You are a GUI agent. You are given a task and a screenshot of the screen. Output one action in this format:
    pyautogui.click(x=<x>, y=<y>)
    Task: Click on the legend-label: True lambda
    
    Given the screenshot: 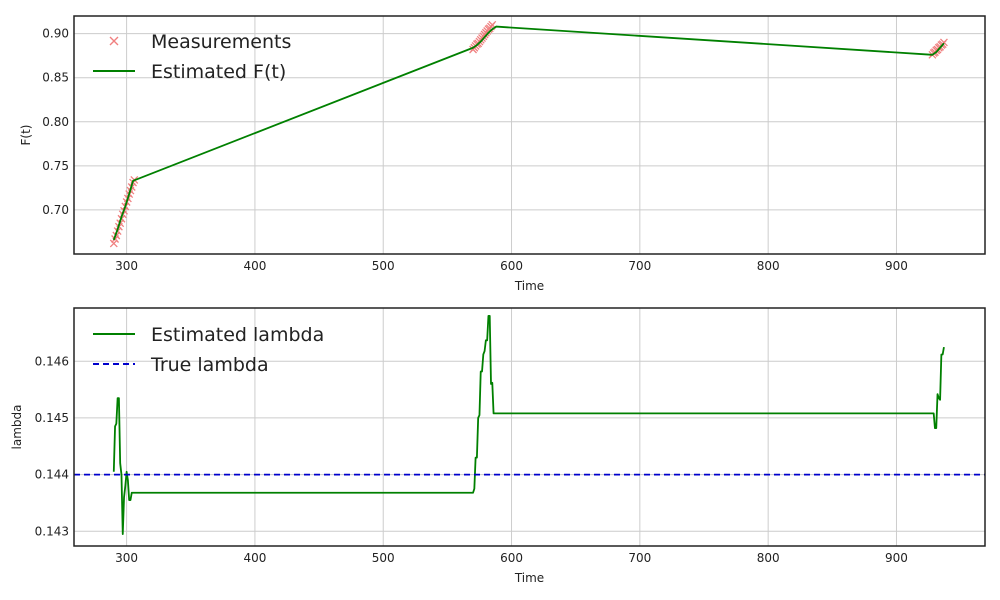 What is the action you would take?
    pyautogui.click(x=209, y=365)
    